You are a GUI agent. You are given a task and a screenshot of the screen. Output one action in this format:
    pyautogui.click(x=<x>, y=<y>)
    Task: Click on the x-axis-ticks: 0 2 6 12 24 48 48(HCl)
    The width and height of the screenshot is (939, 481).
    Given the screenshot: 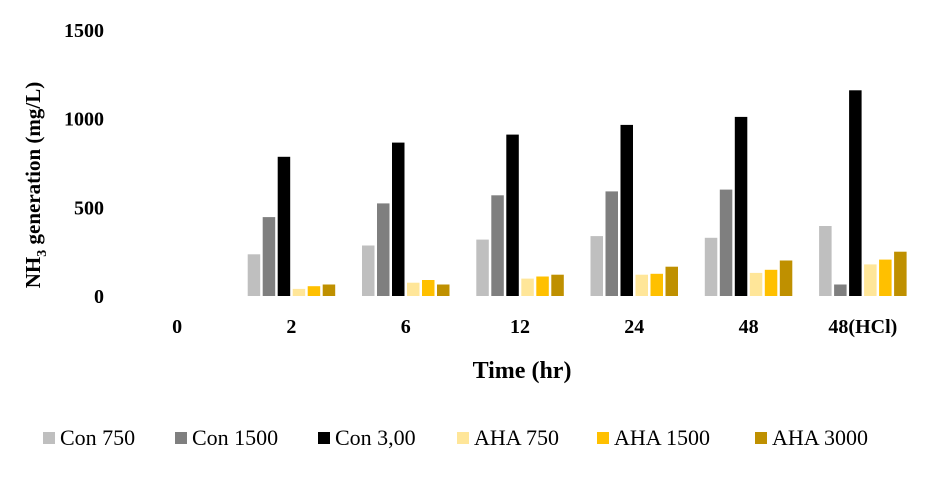 What is the action you would take?
    pyautogui.click(x=534, y=327)
    